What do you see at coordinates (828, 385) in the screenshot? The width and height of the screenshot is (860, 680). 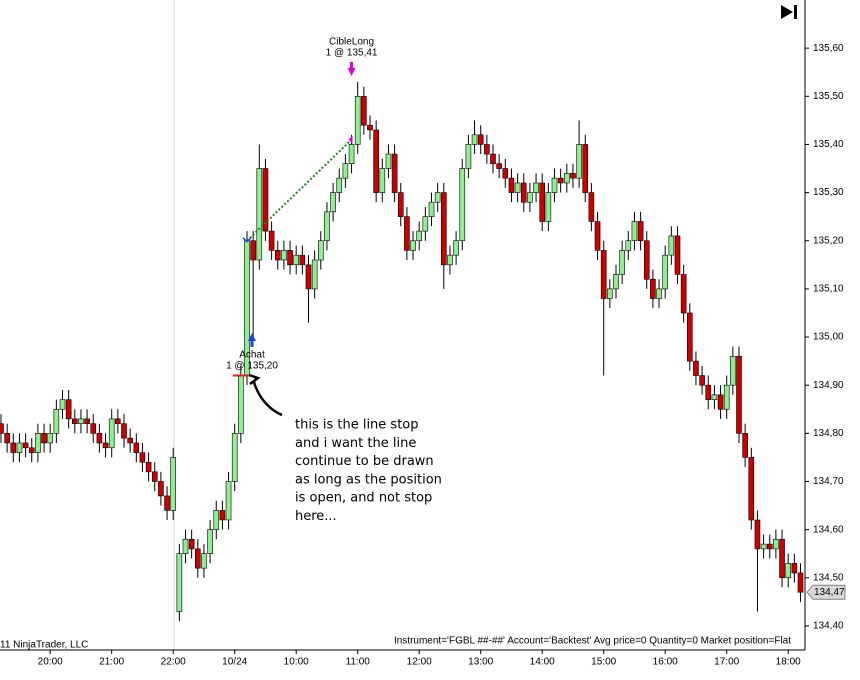 I see `y-tick-label: 134,90` at bounding box center [828, 385].